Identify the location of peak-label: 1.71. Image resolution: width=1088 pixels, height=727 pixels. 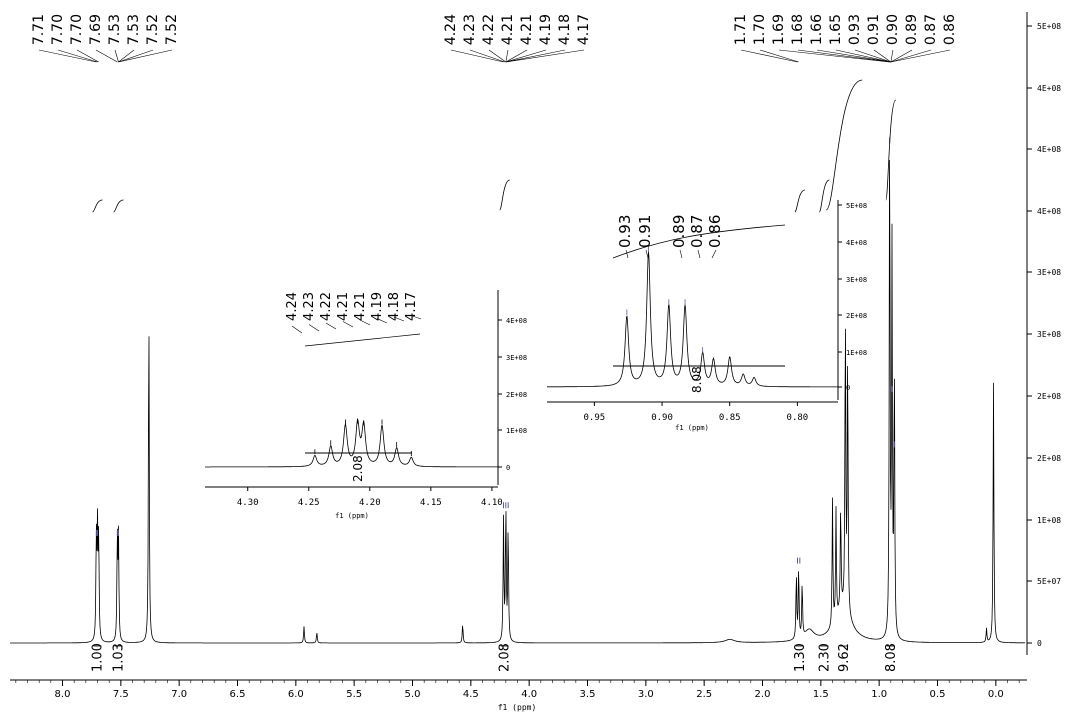
(741, 29).